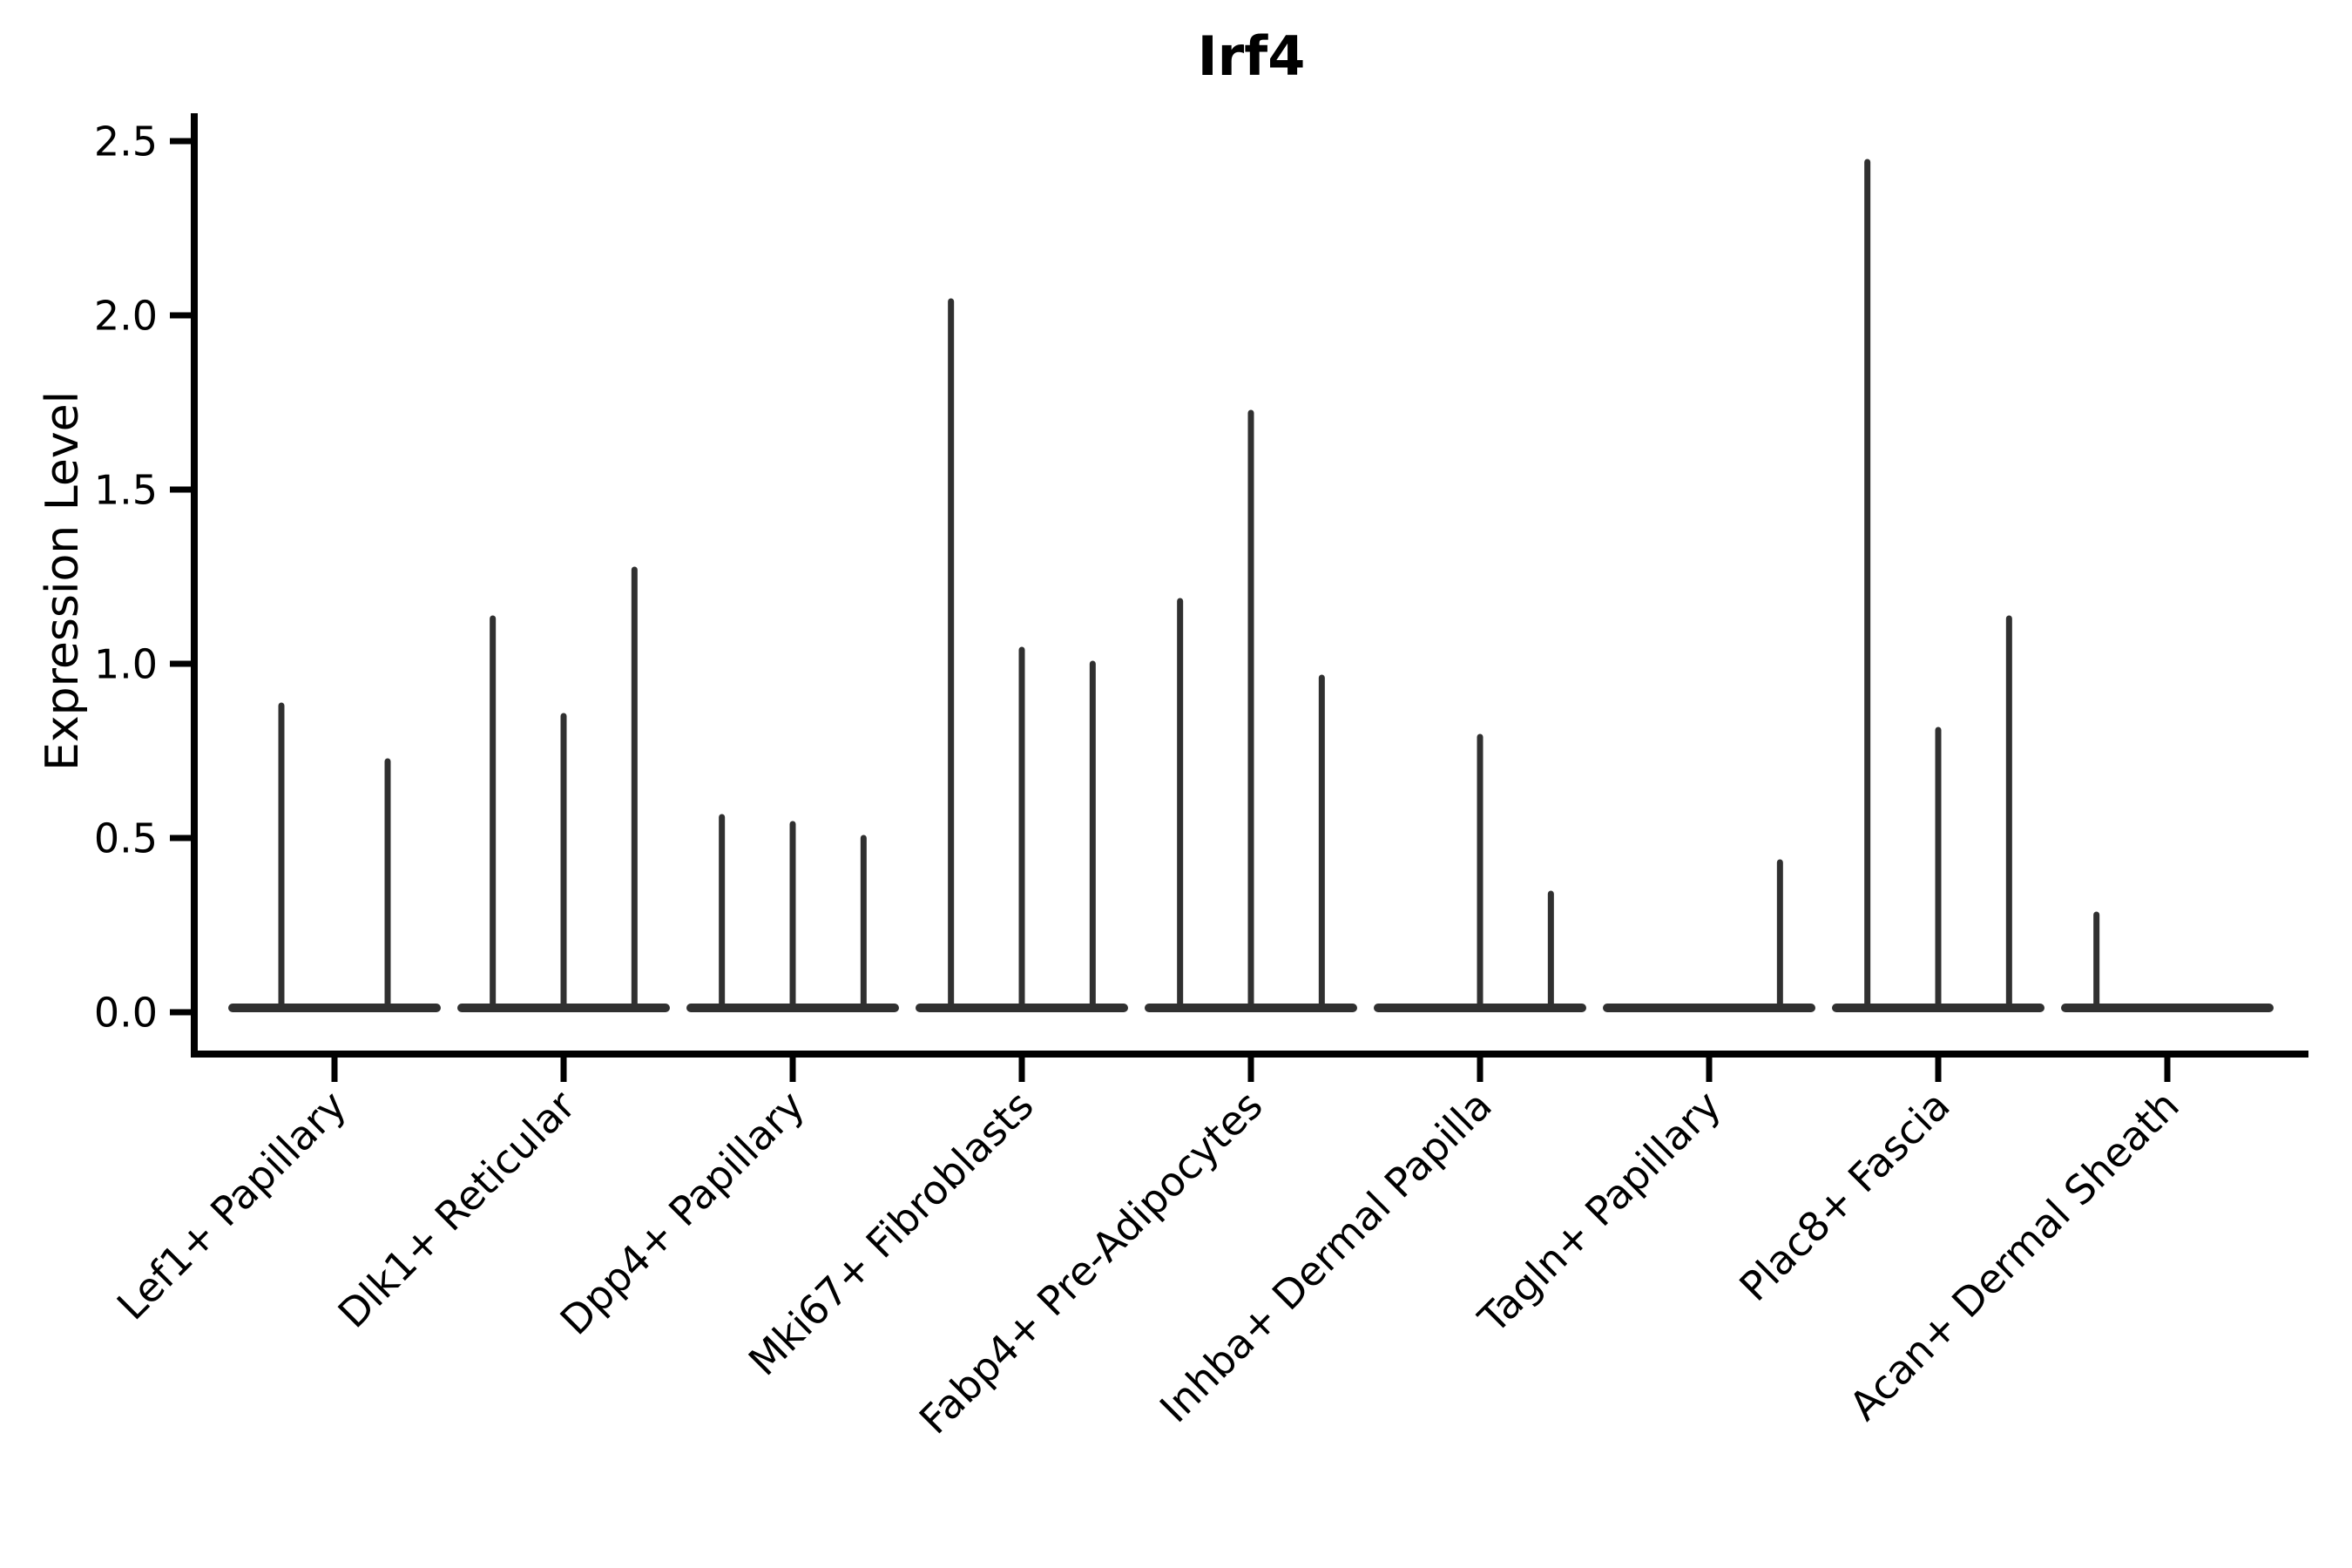  Describe the element at coordinates (126, 839) in the screenshot. I see `y-tick-label: 0.5` at that location.